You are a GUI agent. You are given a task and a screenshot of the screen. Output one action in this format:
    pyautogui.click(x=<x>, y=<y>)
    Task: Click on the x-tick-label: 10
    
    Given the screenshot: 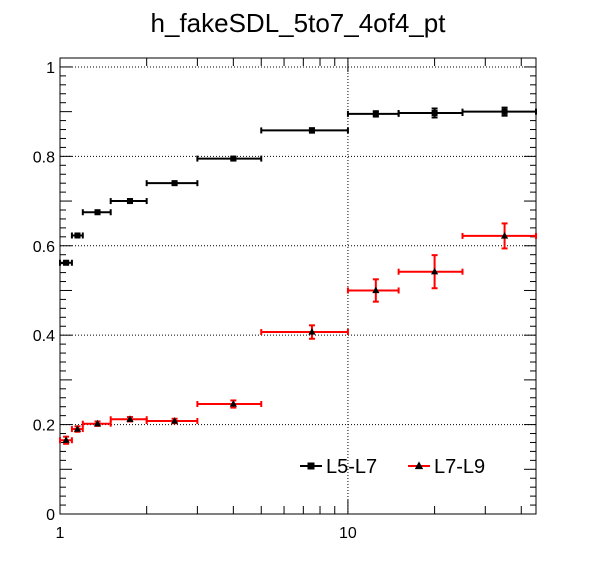 What is the action you would take?
    pyautogui.click(x=348, y=533)
    